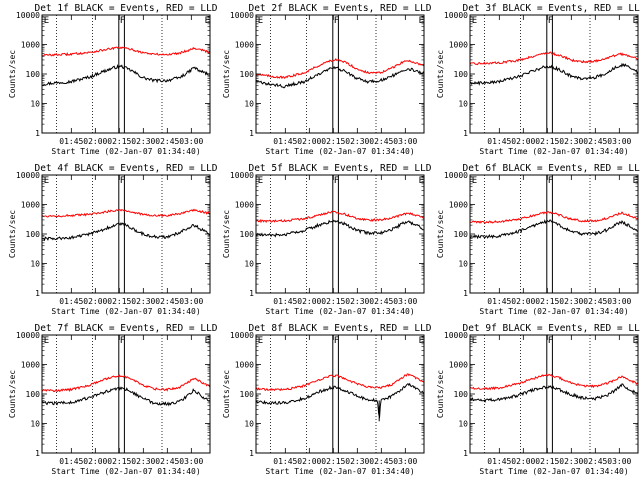  Describe the element at coordinates (125, 8) in the screenshot. I see `panel-title: Det 1f BLACK = Events, RED = LLD` at that location.